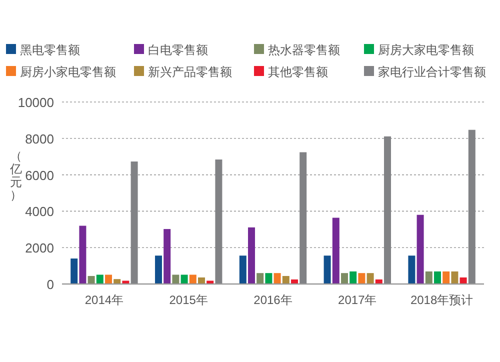  What do you see at coordinates (68, 72) in the screenshot?
I see `legend-label: 厨房小家电零售额` at bounding box center [68, 72].